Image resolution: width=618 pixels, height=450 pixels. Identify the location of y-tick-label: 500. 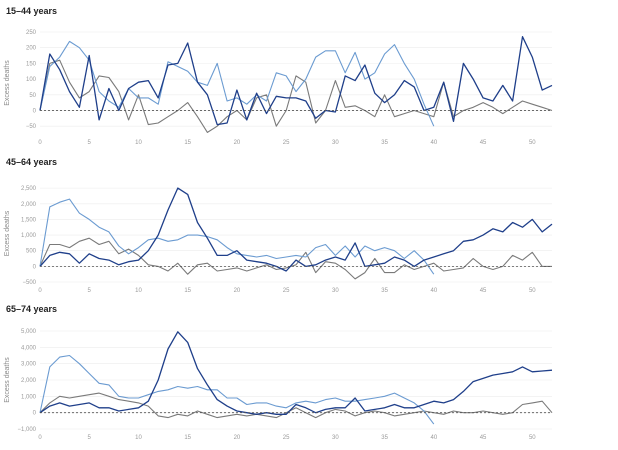
(31, 252).